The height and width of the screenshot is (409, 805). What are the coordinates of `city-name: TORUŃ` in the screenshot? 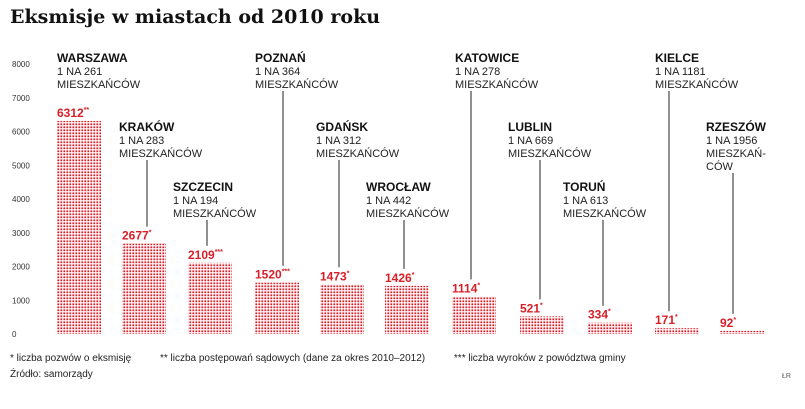 It's located at (584, 186).